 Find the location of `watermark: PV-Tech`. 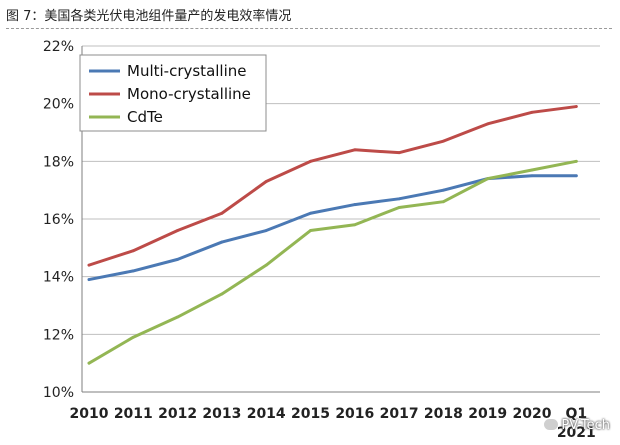

watermark: PV-Tech is located at coordinates (577, 425).